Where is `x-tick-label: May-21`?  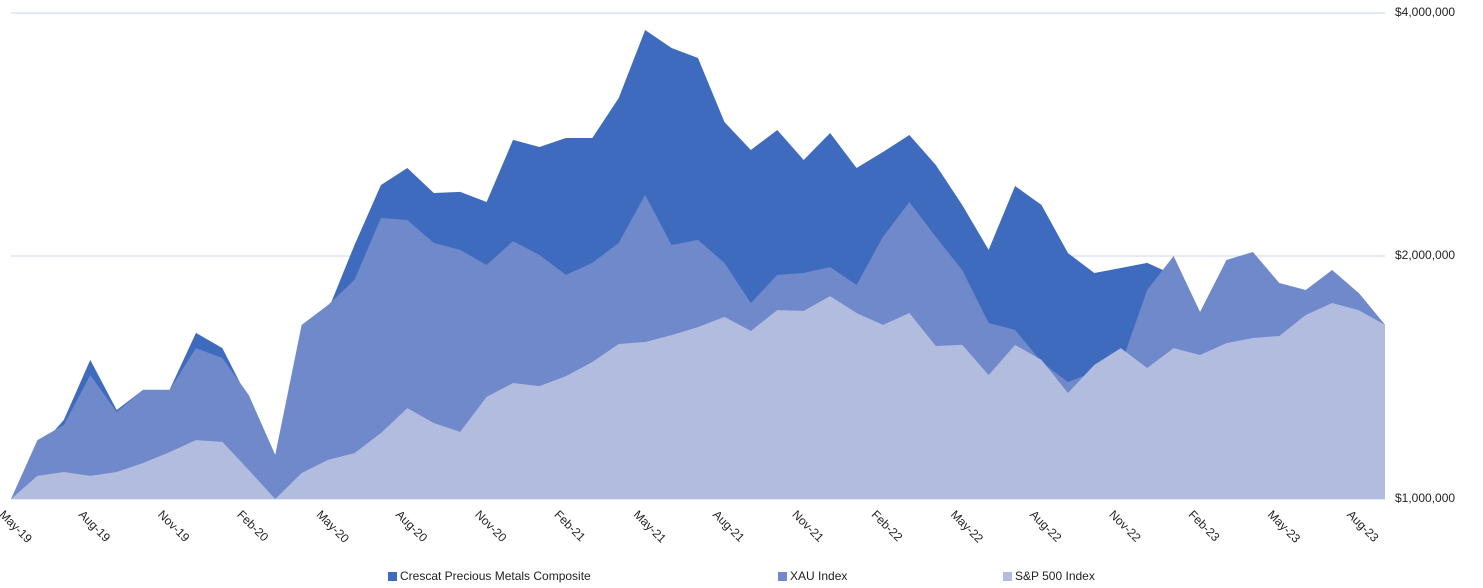
x-tick-label: May-21 is located at coordinates (650, 526).